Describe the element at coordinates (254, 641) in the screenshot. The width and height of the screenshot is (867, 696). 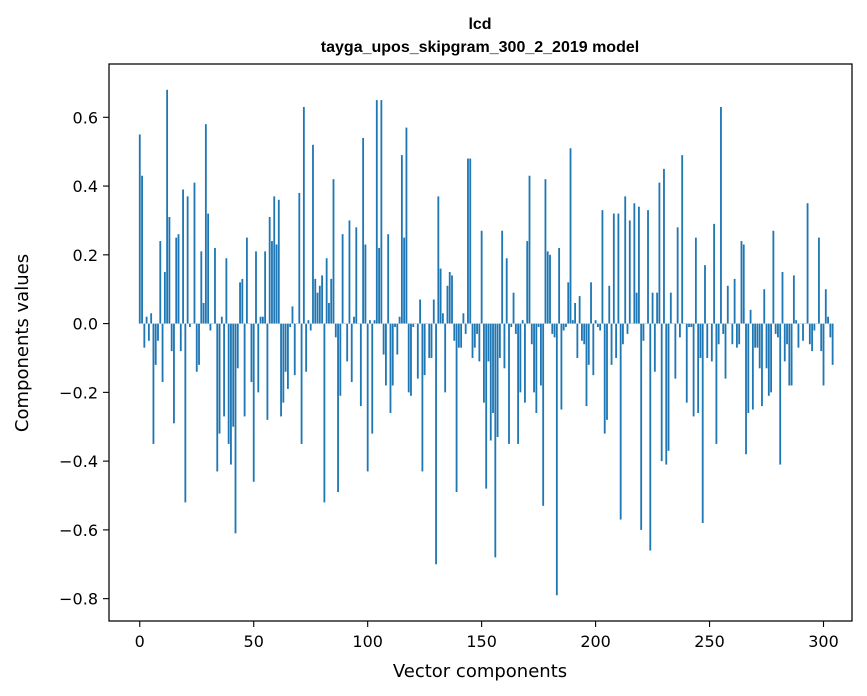
I see `x-tick-label: 50` at that location.